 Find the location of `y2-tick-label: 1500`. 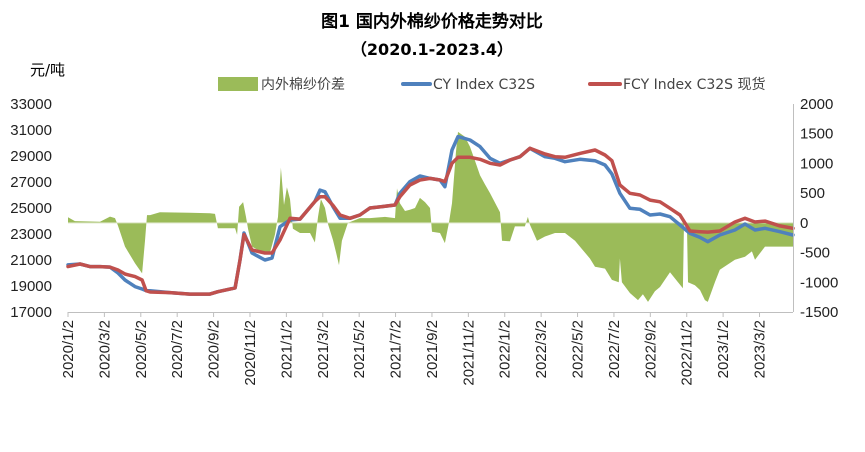

y2-tick-label: 1500 is located at coordinates (816, 134).